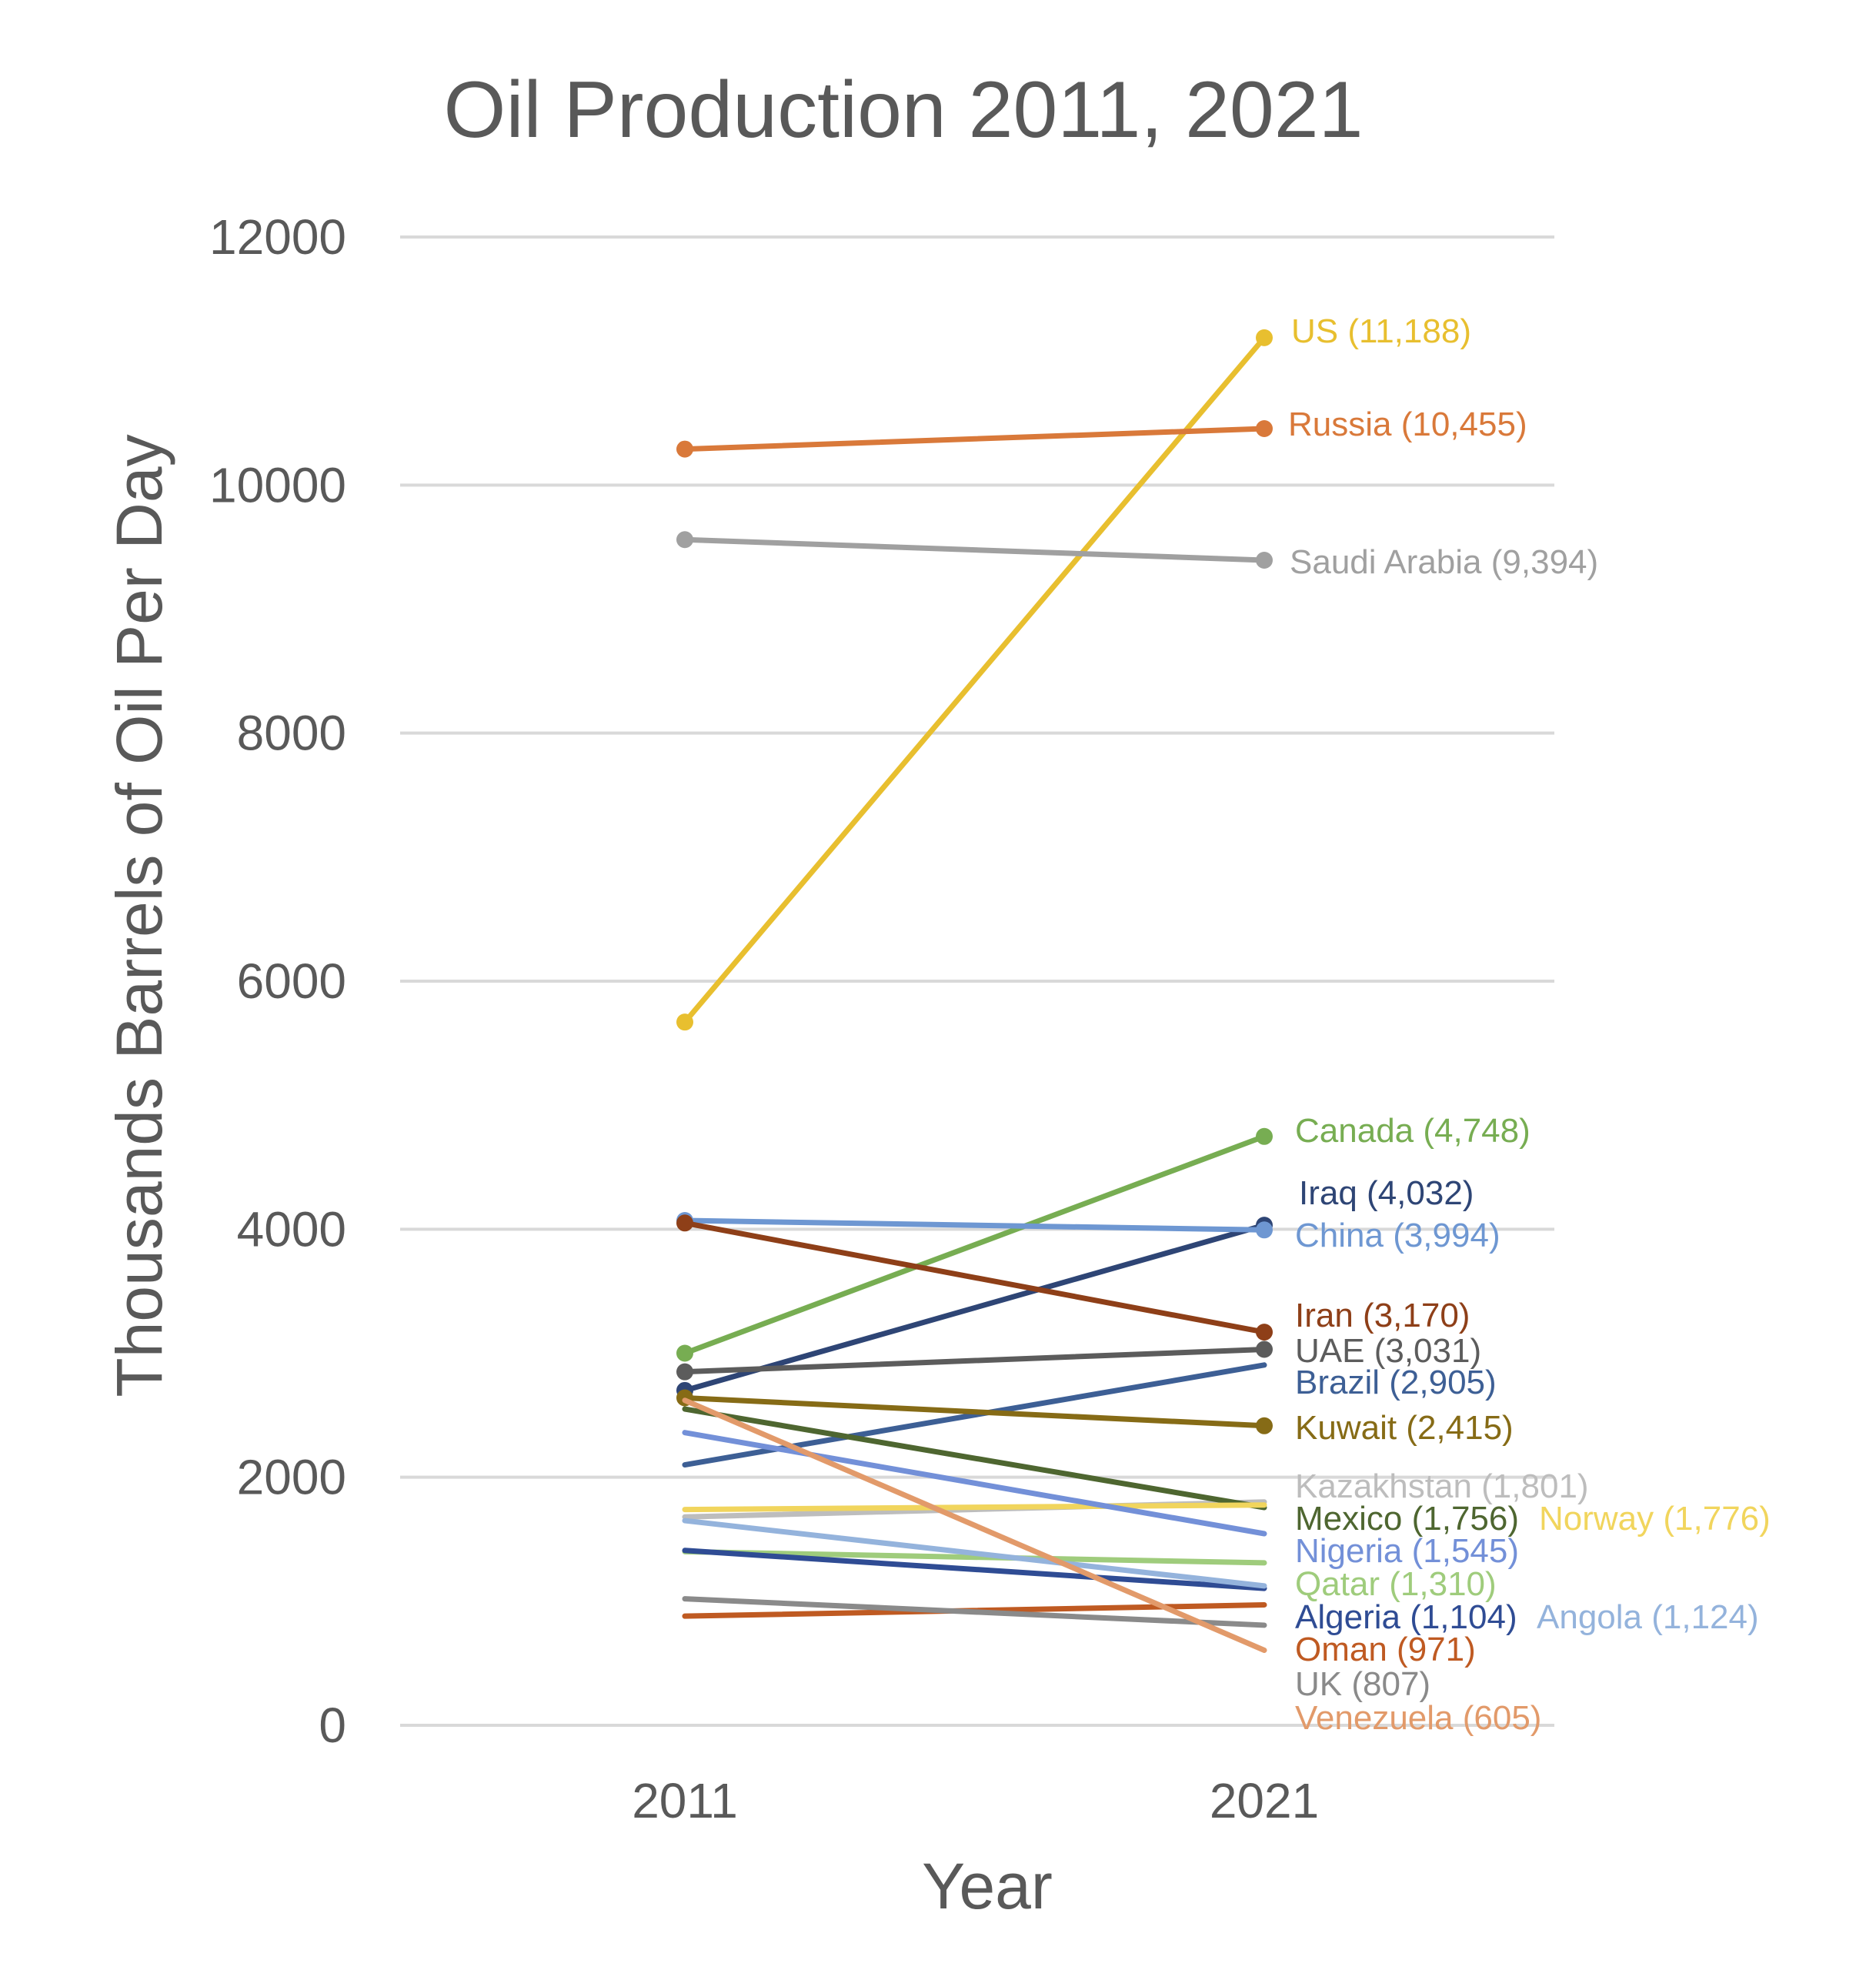  What do you see at coordinates (974, 1557) in the screenshot?
I see `series-line-qatar` at bounding box center [974, 1557].